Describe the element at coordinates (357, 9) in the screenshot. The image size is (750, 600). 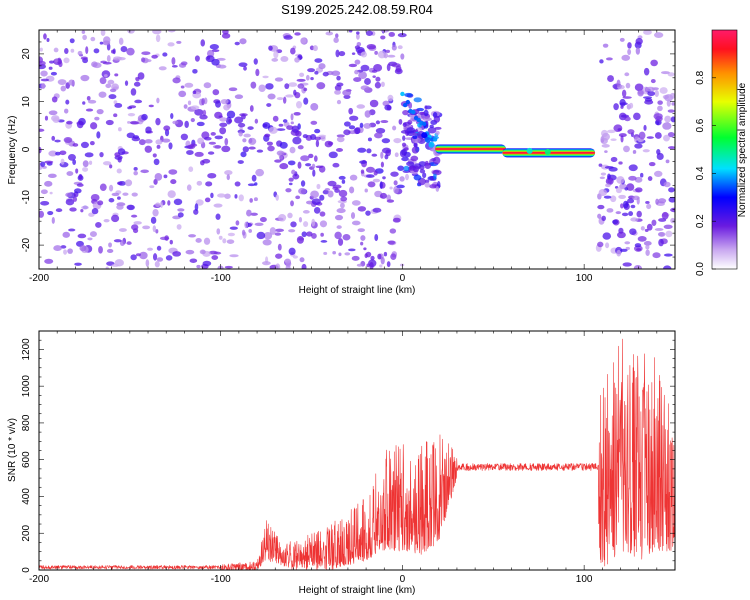
I see `figure-title: S199.2025.242.08.59.R04` at that location.